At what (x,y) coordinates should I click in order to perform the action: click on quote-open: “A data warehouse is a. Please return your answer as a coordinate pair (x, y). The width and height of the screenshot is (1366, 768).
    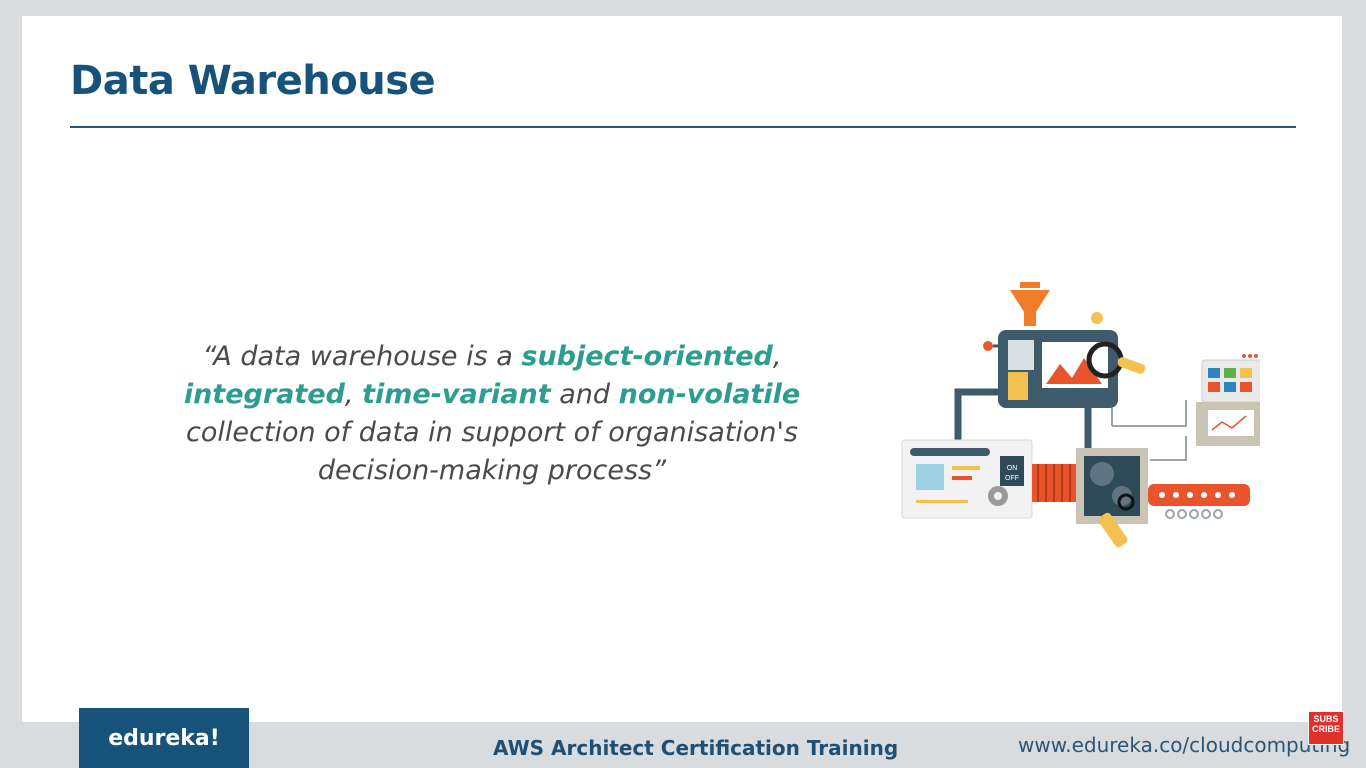
    Looking at the image, I should click on (362, 356).